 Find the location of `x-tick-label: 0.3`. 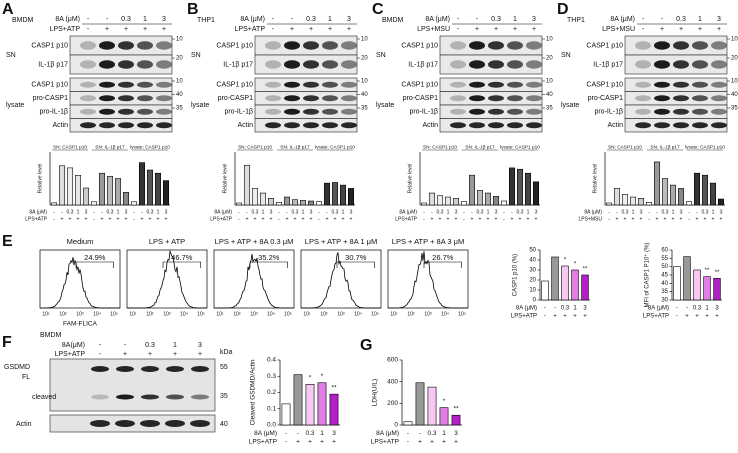

x-tick-label: 0.3 is located at coordinates (480, 212).